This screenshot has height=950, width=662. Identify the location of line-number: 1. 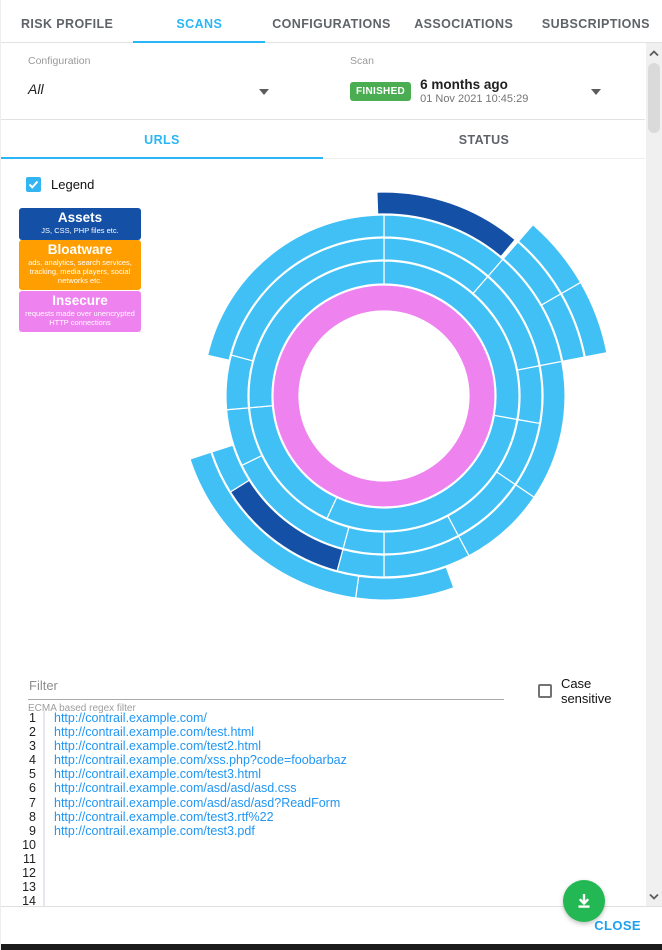
(23, 718).